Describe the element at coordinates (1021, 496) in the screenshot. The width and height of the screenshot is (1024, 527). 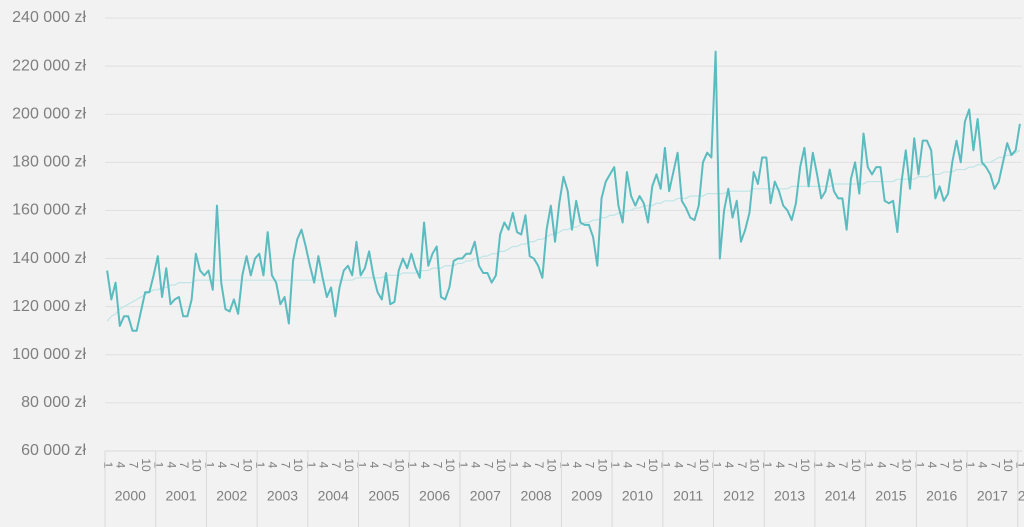
I see `year-label: 2018` at that location.